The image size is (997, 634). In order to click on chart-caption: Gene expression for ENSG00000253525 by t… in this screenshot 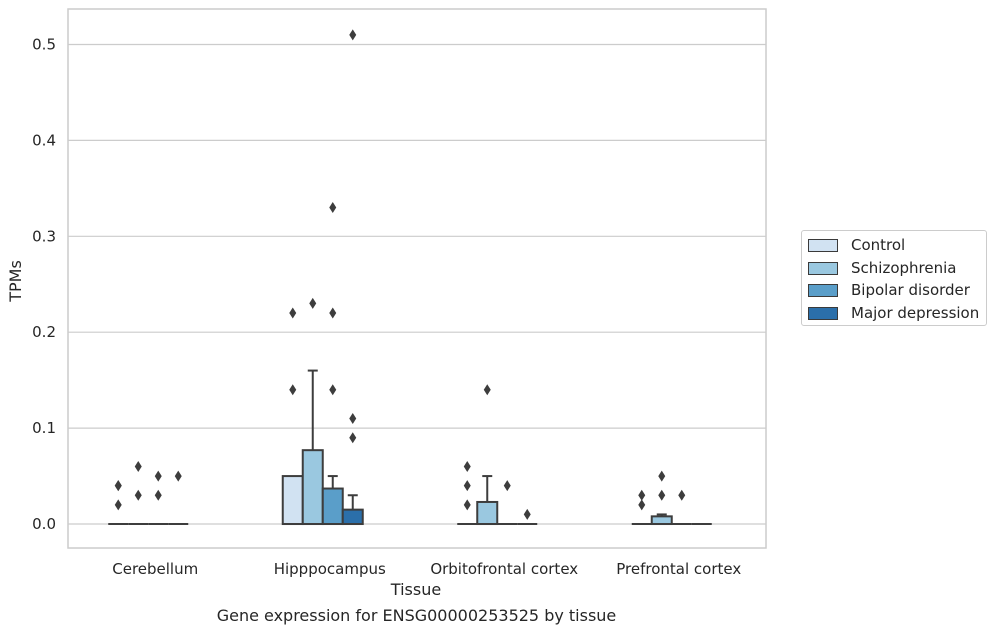, I will do `click(416, 615)`.